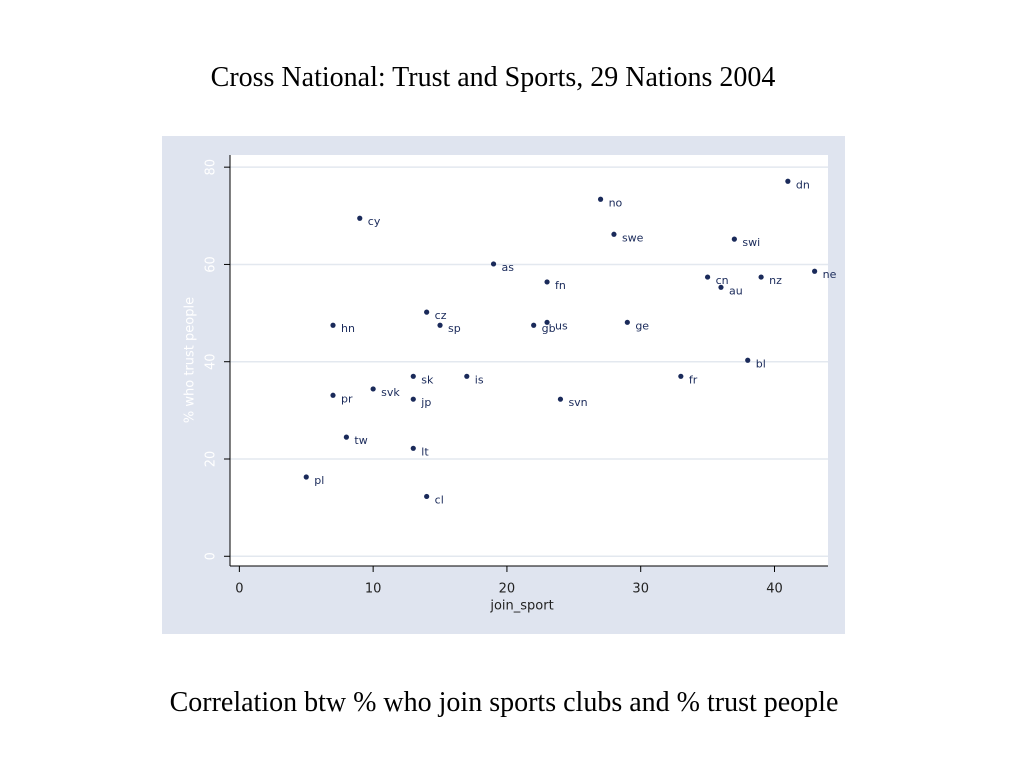 The image size is (1024, 768). Describe the element at coordinates (775, 280) in the screenshot. I see `point-label: nz` at that location.